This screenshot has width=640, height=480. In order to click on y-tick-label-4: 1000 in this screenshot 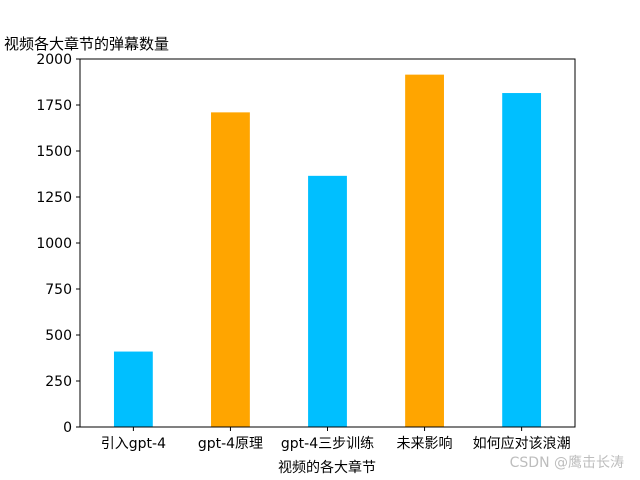, I will do `click(54, 244)`.